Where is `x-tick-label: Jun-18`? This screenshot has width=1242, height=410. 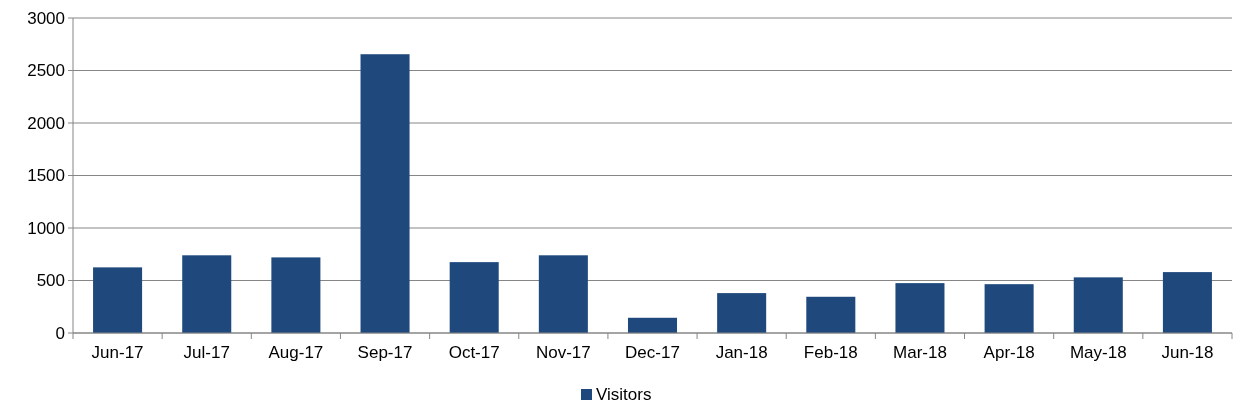
x-tick-label: Jun-18 is located at coordinates (1187, 352).